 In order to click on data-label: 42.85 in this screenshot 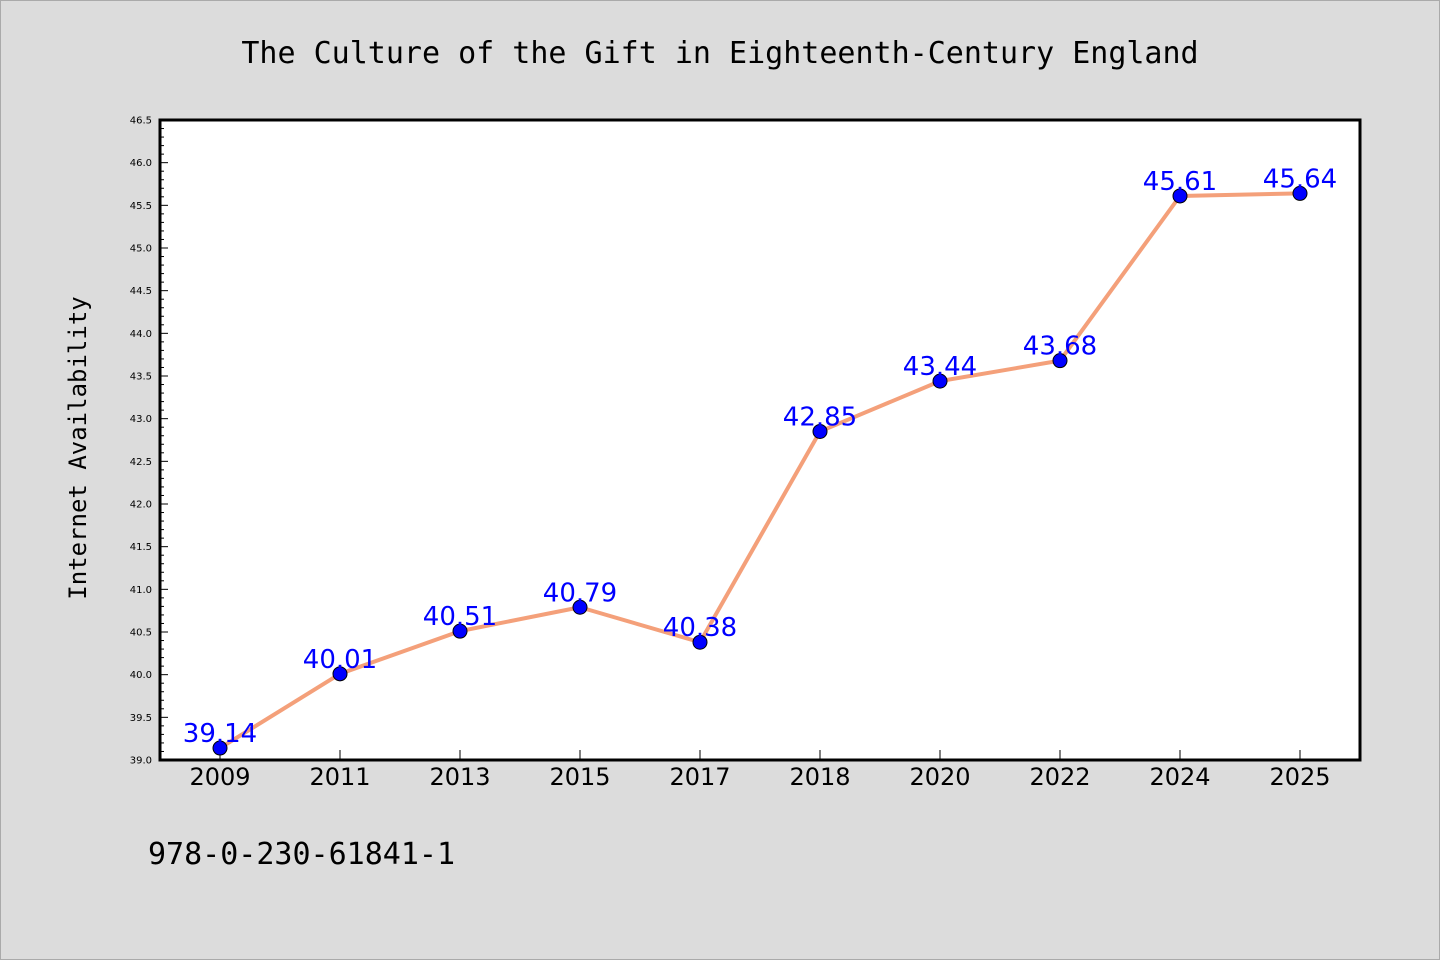, I will do `click(820, 417)`.